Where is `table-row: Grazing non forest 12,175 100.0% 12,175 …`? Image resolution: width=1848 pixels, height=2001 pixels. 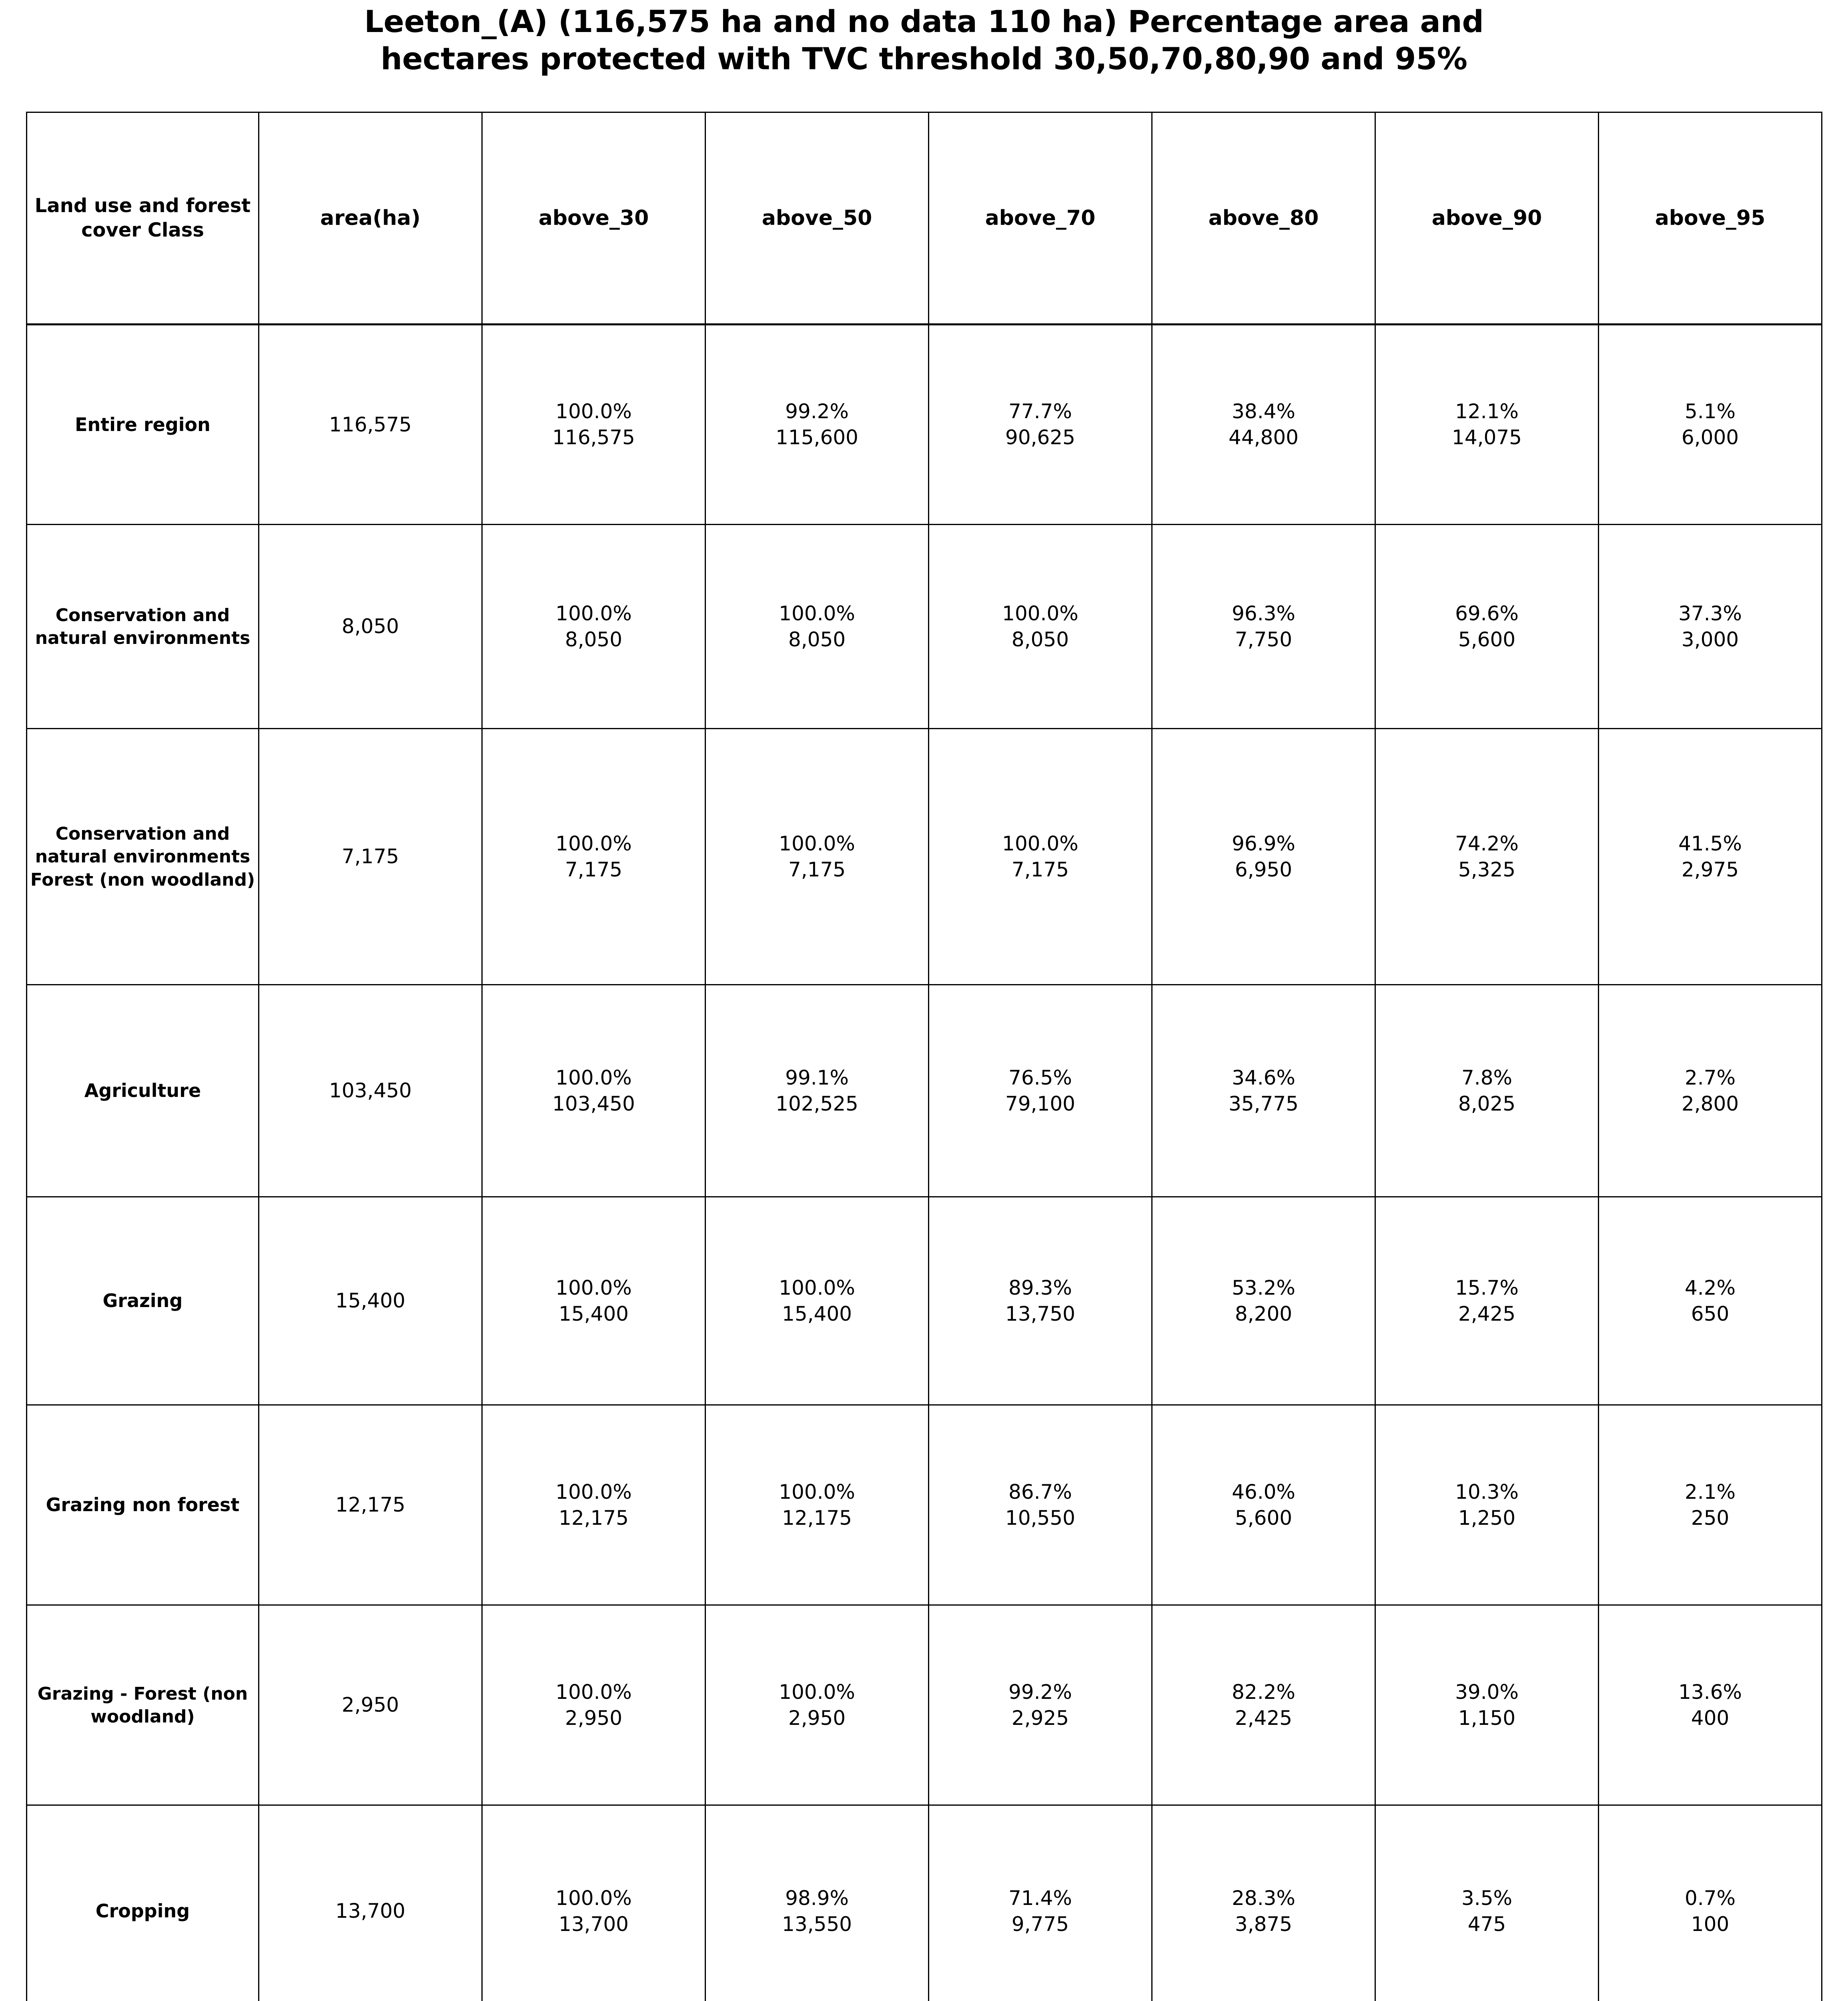 table-row: Grazing non forest 12,175 100.0% 12,175 … is located at coordinates (924, 1505).